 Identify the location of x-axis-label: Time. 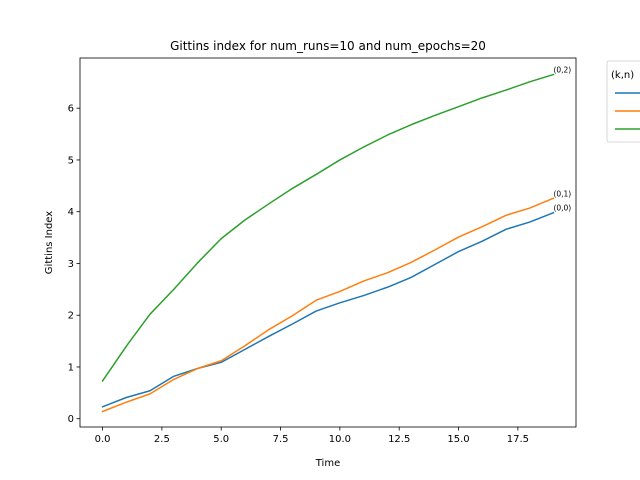
(327, 463).